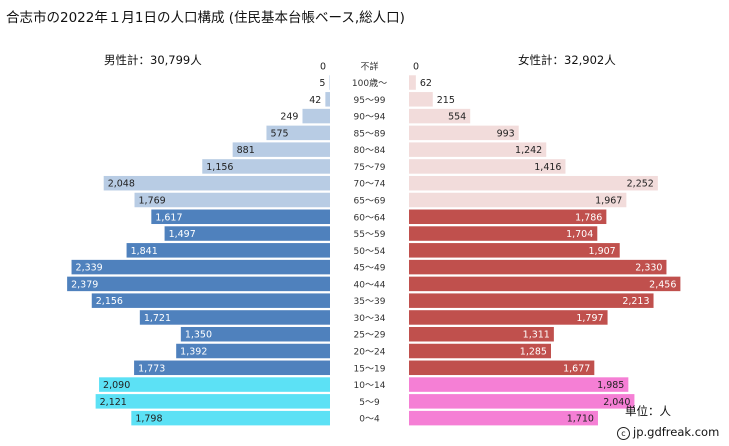 The image size is (729, 446). I want to click on age-group-label: 60～64, so click(370, 218).